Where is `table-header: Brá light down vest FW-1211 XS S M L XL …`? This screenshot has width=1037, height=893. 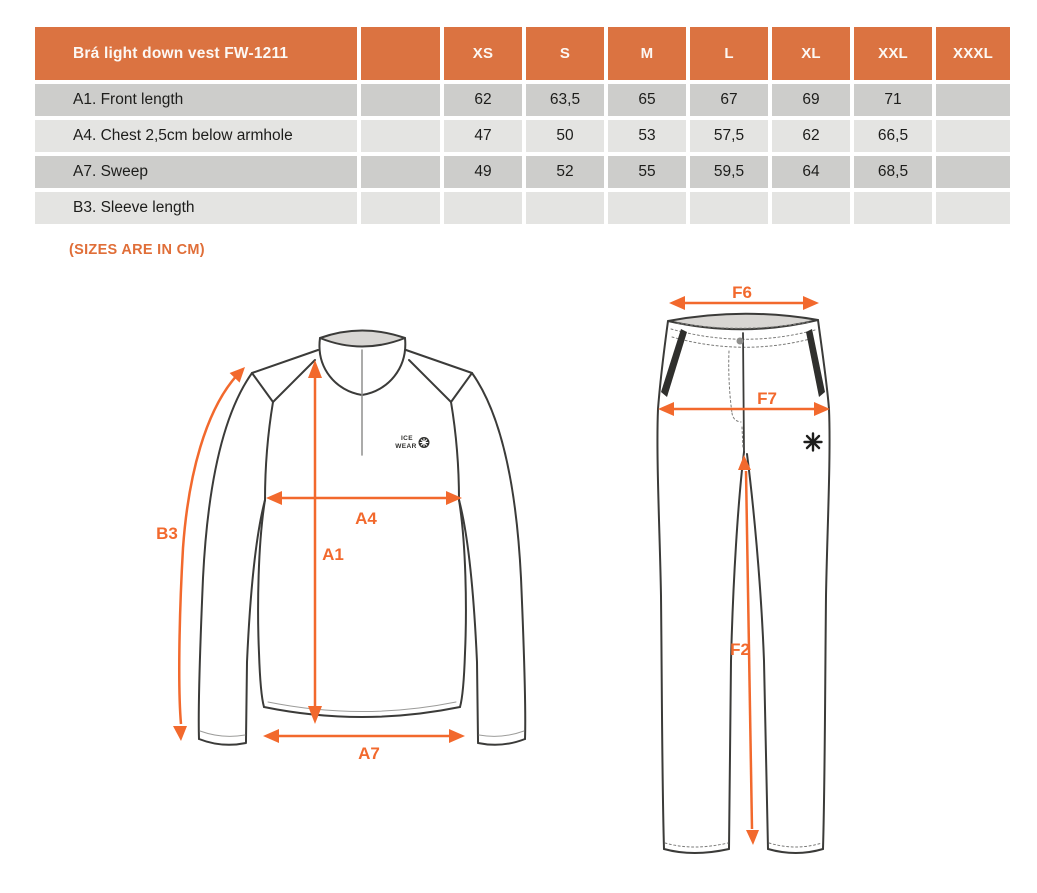
table-header: Brá light down vest FW-1211 XS S M L XL … is located at coordinates (522, 53).